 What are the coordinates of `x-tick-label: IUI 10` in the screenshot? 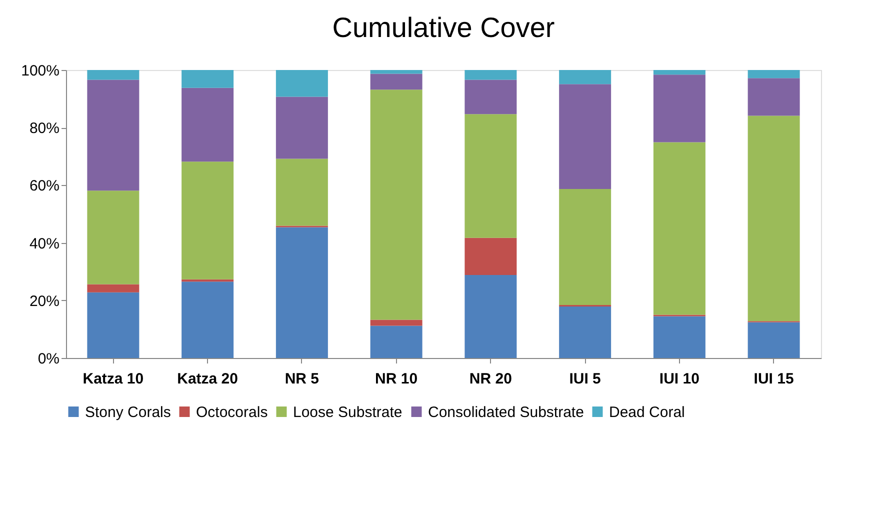 It's located at (679, 379).